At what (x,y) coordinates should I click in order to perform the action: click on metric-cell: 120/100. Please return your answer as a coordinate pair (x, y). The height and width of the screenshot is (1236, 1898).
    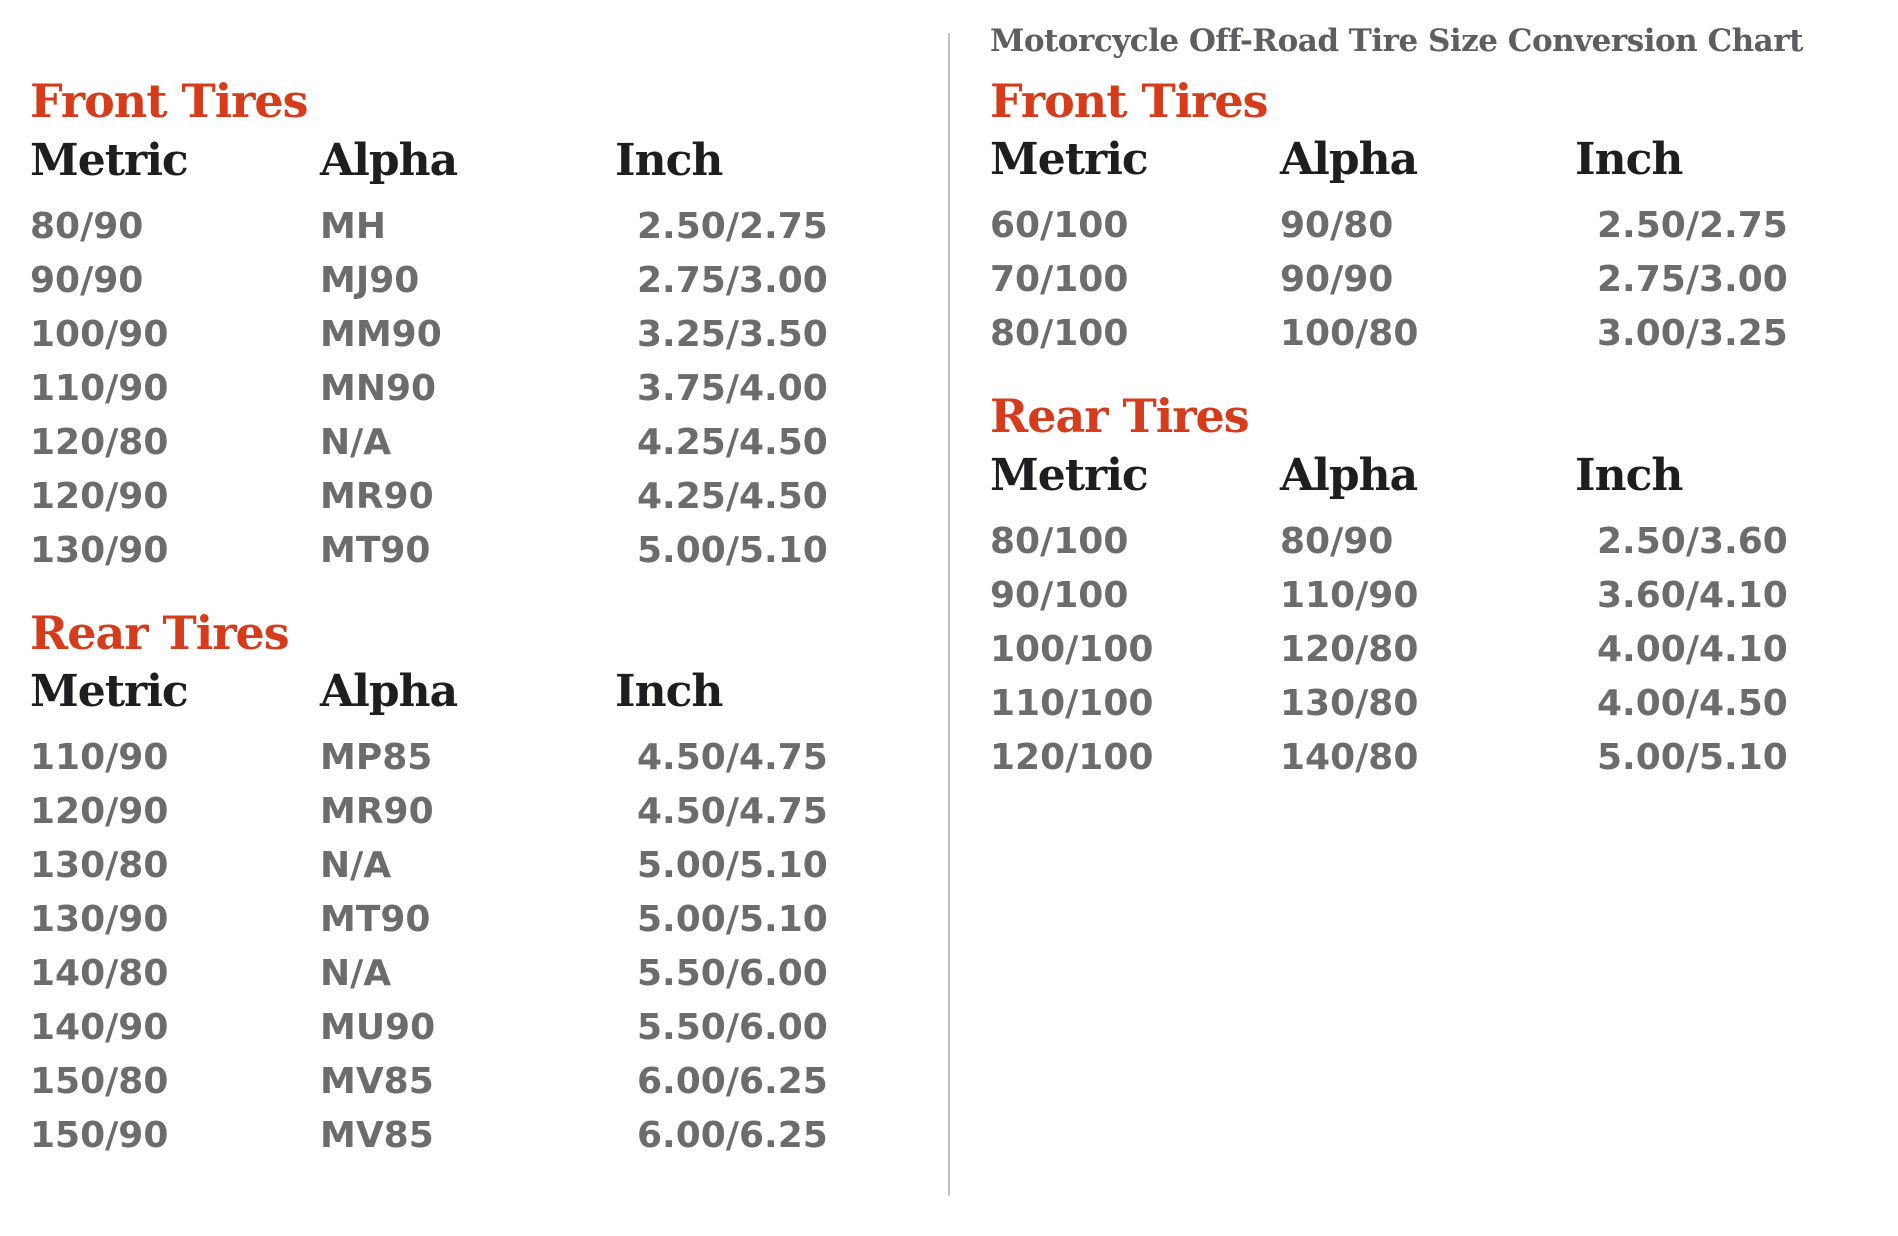
    Looking at the image, I should click on (1072, 757).